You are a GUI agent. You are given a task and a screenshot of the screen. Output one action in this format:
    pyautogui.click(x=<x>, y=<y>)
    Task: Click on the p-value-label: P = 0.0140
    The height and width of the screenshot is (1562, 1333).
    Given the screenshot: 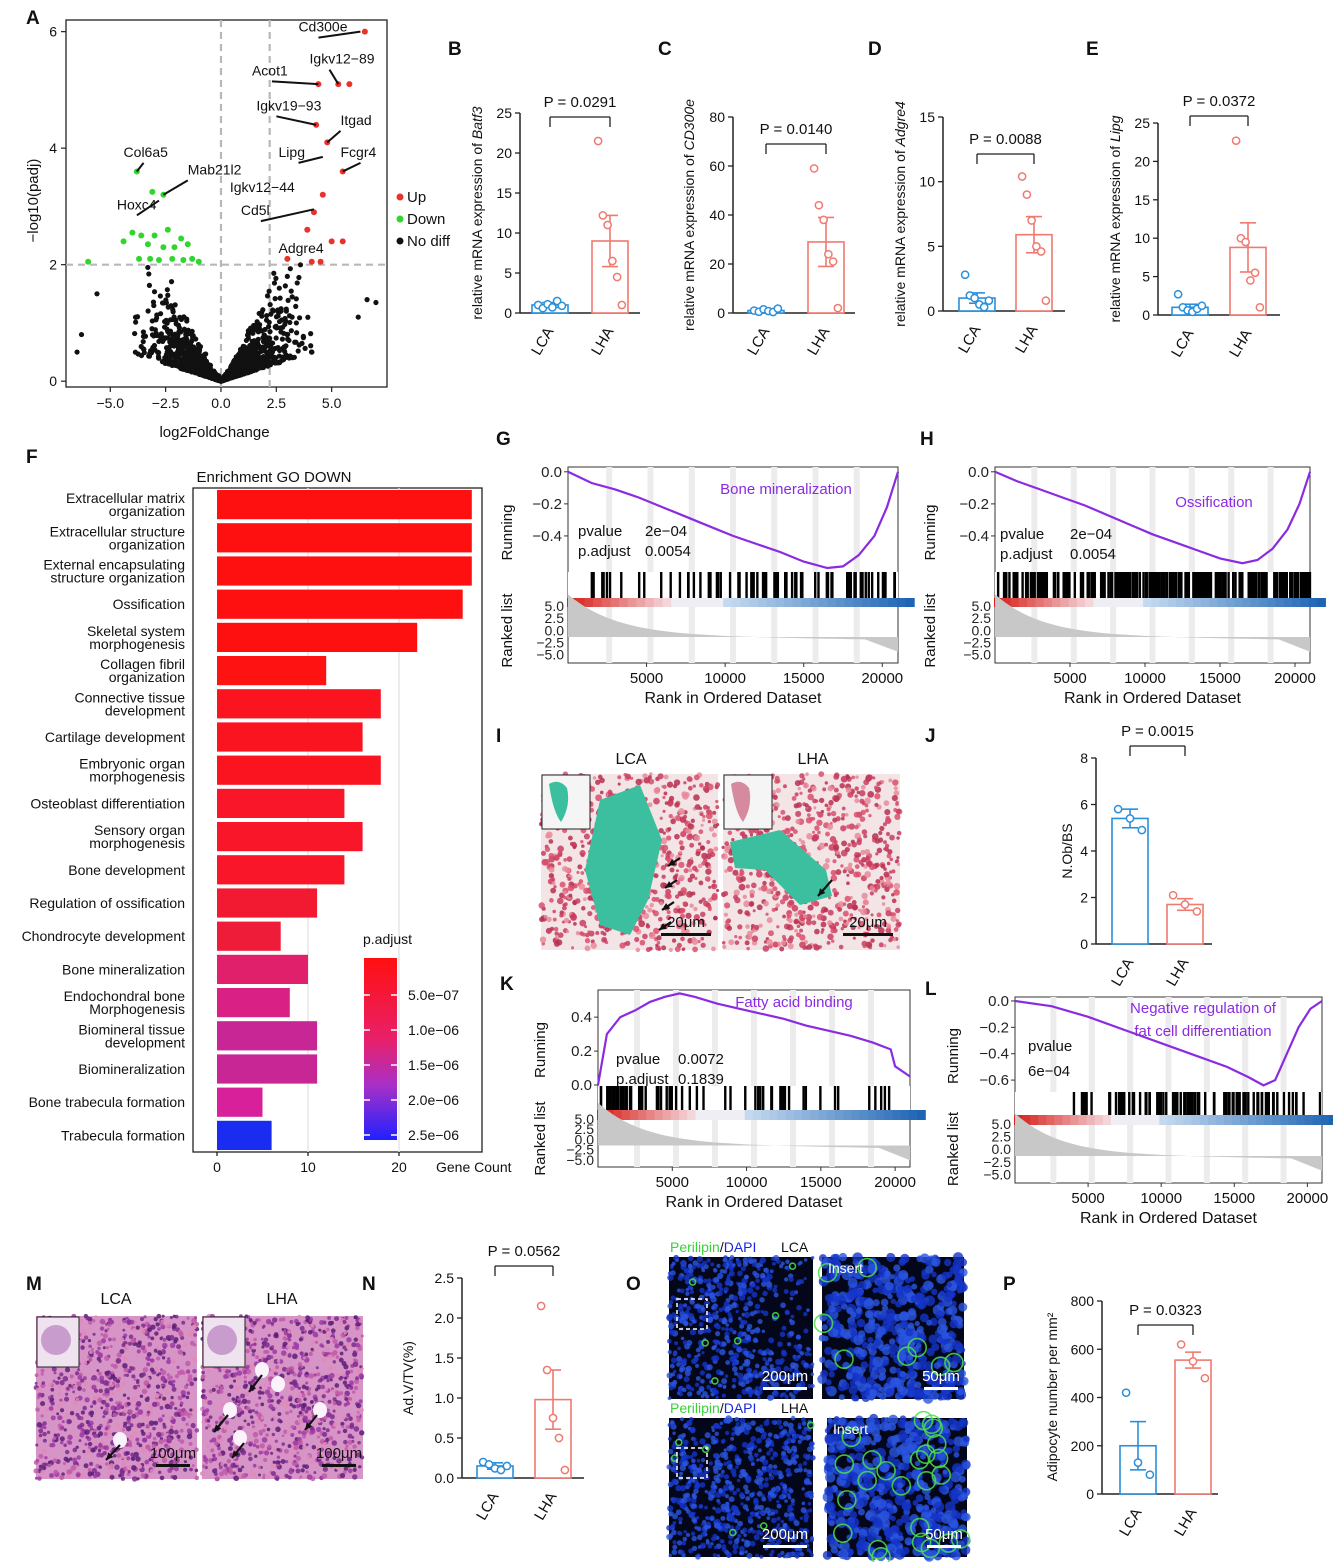 What is the action you would take?
    pyautogui.click(x=796, y=129)
    